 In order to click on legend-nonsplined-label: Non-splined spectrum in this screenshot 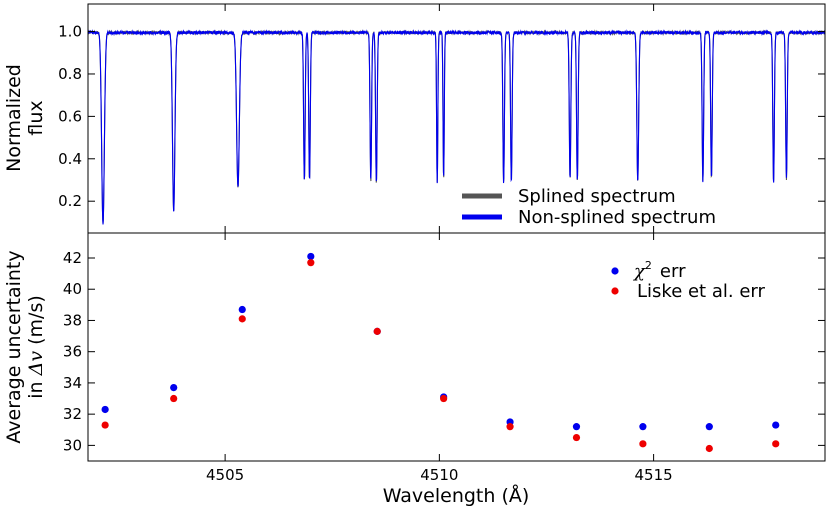, I will do `click(617, 217)`.